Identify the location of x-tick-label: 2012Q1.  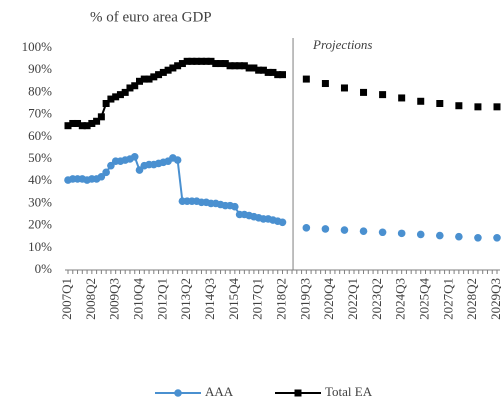
(161, 299).